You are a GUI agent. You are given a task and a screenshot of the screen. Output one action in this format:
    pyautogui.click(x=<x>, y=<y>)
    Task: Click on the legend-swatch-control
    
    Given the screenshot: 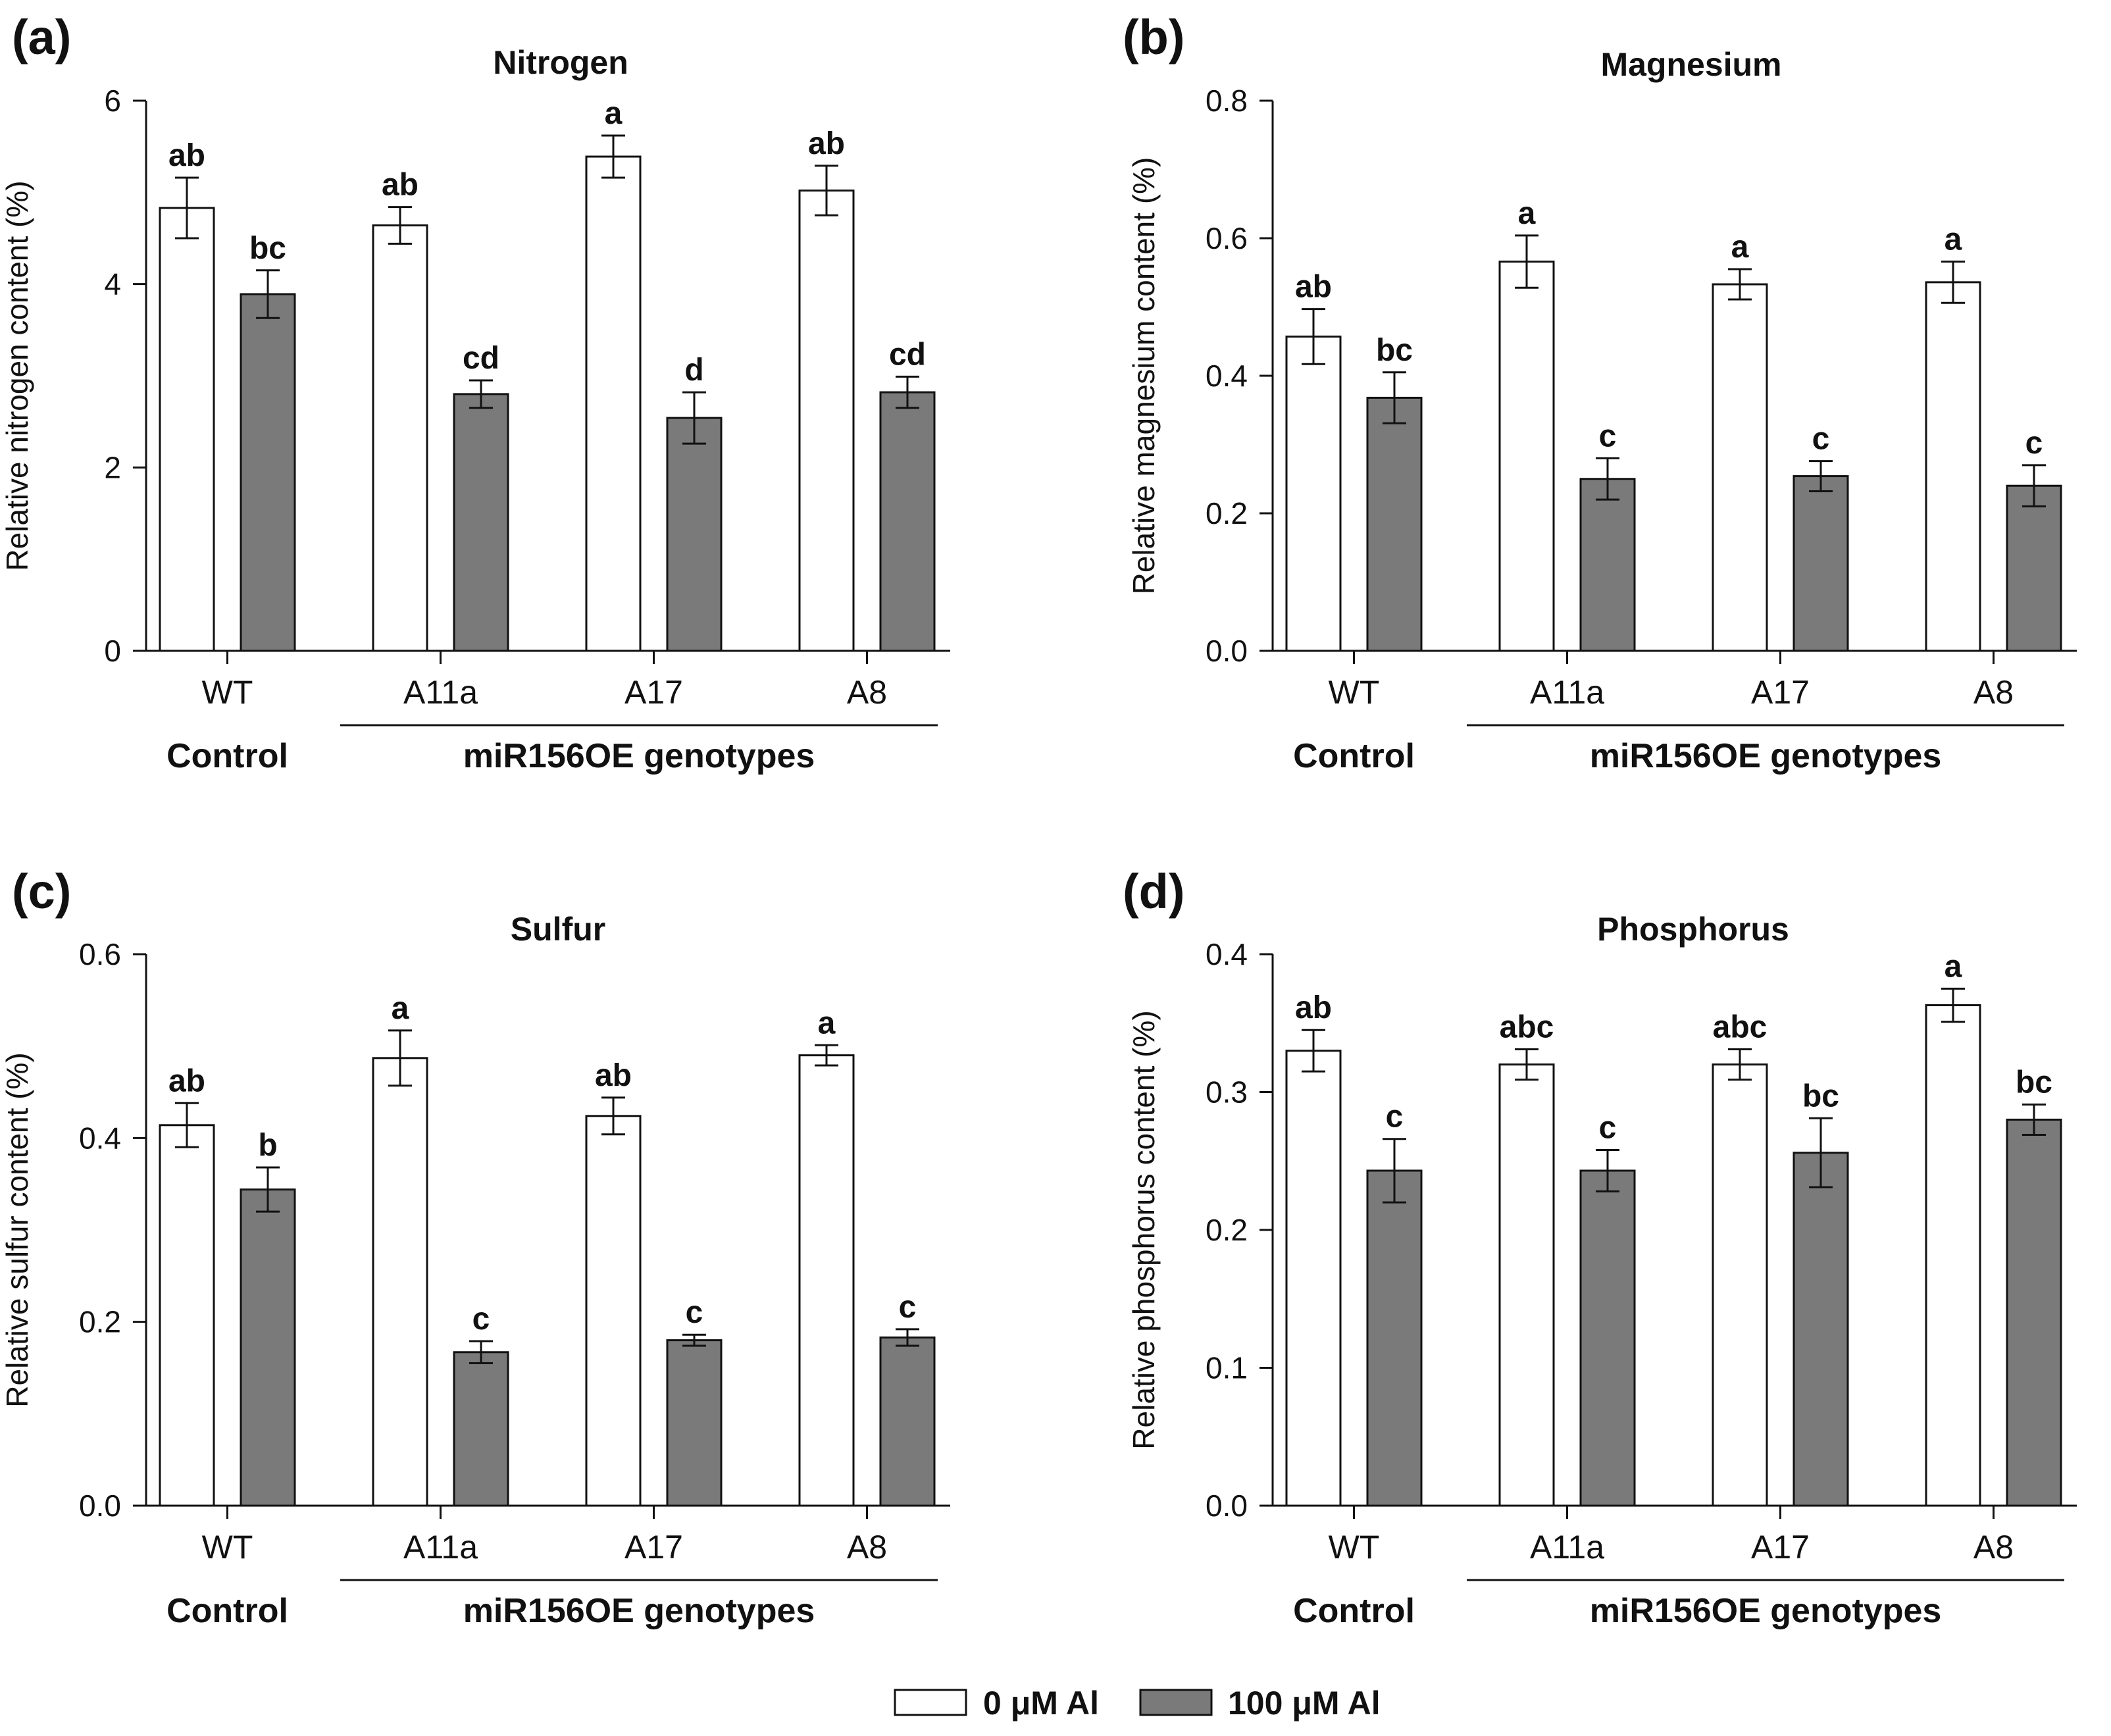 What is the action you would take?
    pyautogui.click(x=930, y=1702)
    